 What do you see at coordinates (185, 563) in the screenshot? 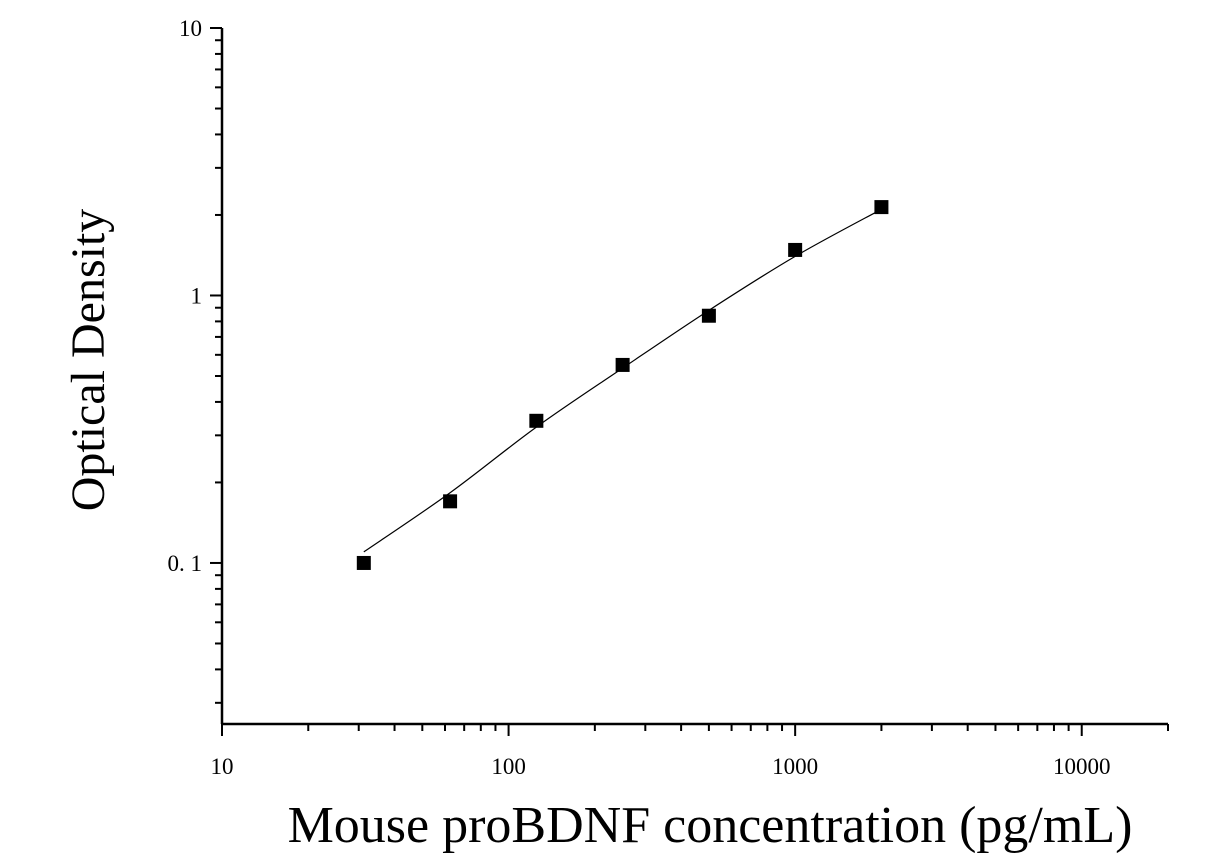
I see `y-tick-label: 0. 1` at bounding box center [185, 563].